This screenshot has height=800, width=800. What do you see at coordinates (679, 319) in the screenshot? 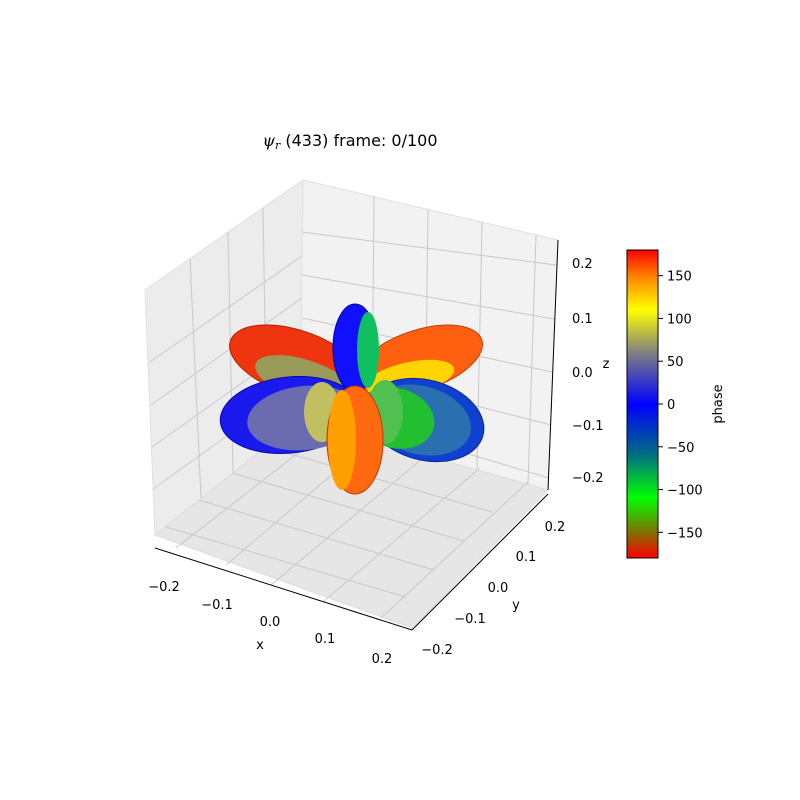
I see `colorbar-tick-label: 100` at bounding box center [679, 319].